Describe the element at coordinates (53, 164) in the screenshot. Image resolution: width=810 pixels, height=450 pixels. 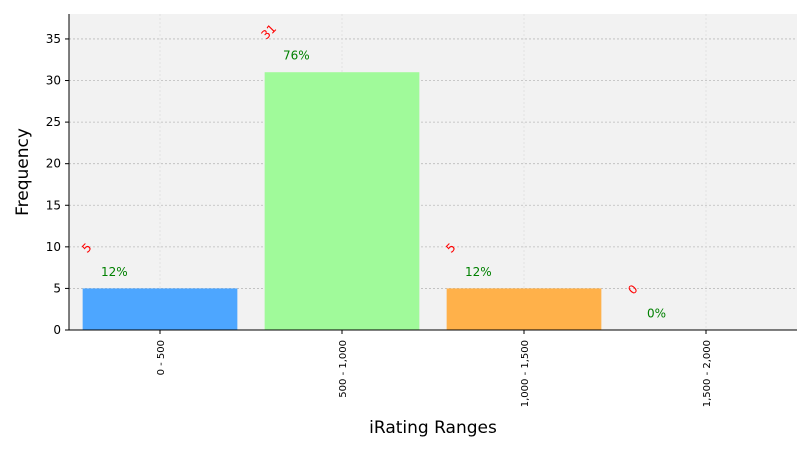
I see `y-tick-label: 20` at that location.